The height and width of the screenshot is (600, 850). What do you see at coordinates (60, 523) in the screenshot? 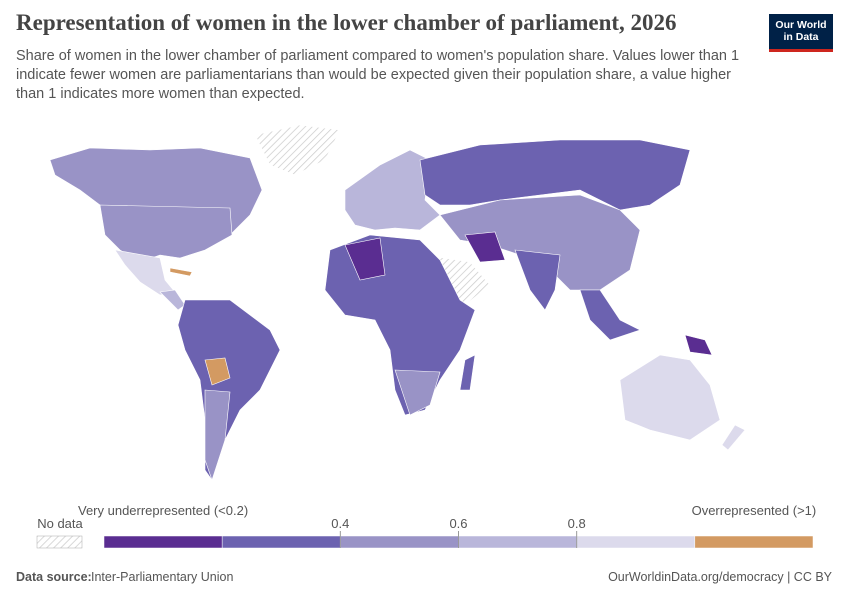
I see `legend-no-data-label: No data` at bounding box center [60, 523].